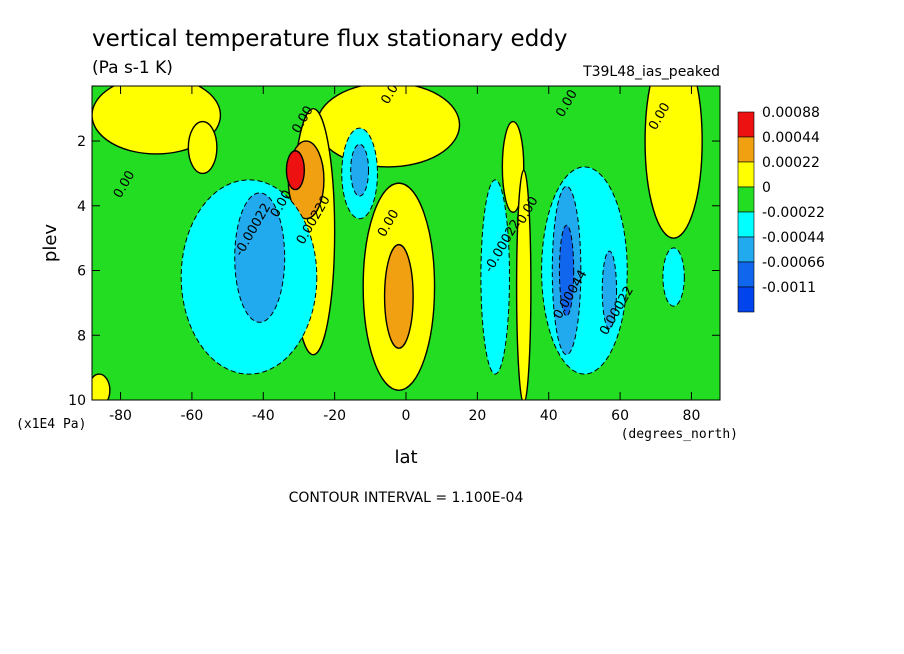 This screenshot has height=654, width=904. Describe the element at coordinates (406, 498) in the screenshot. I see `contour-interval-note: CONTOUR INTERVAL = 1.100E-04` at that location.